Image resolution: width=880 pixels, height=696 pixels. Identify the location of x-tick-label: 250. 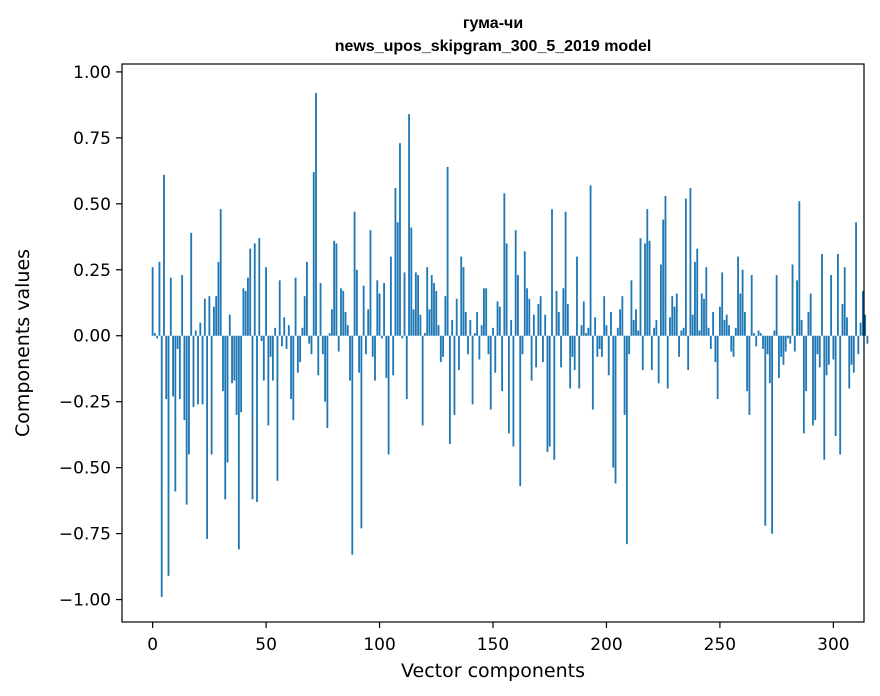
(720, 645).